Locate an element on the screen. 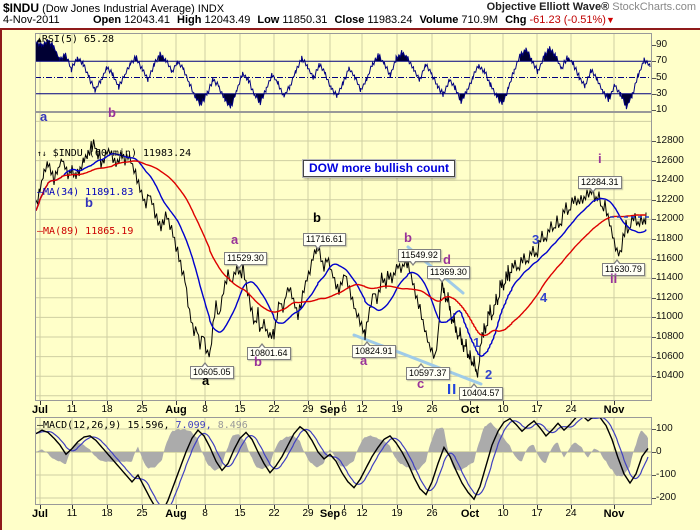  symbol-name: (Dow Jones Industrial Average) is located at coordinates (118, 9).